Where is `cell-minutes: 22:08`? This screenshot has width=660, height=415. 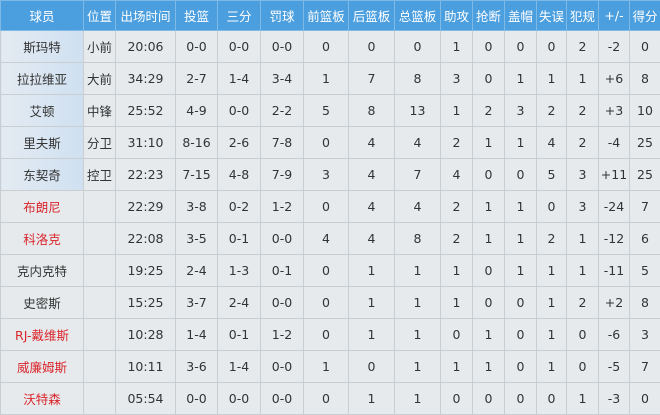 cell-minutes: 22:08 is located at coordinates (145, 238).